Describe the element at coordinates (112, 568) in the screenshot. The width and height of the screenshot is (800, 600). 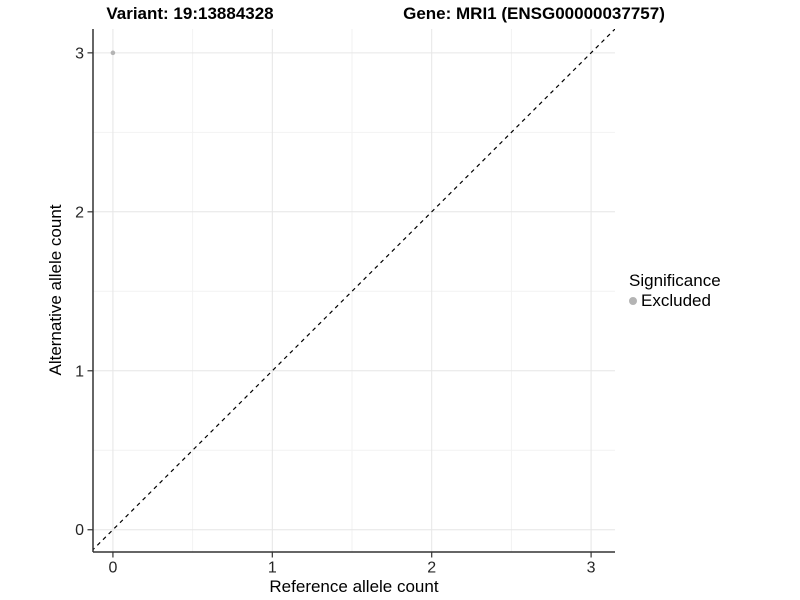
I see `x-tick-label: 0` at that location.